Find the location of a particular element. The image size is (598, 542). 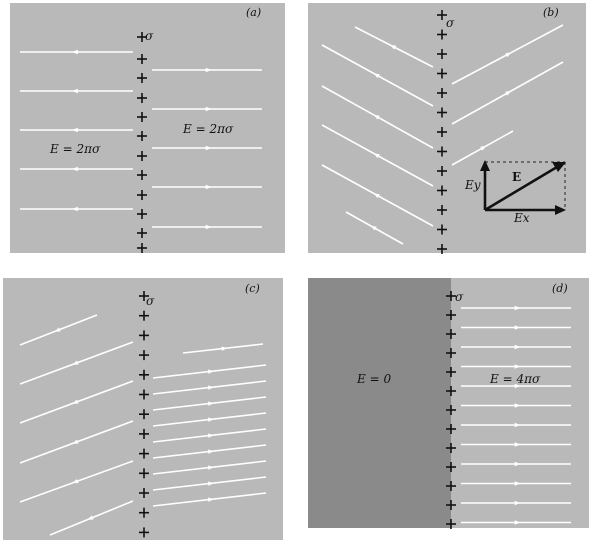

panel-c-right-field-line-6-arrowhead is located at coordinates (210, 451).